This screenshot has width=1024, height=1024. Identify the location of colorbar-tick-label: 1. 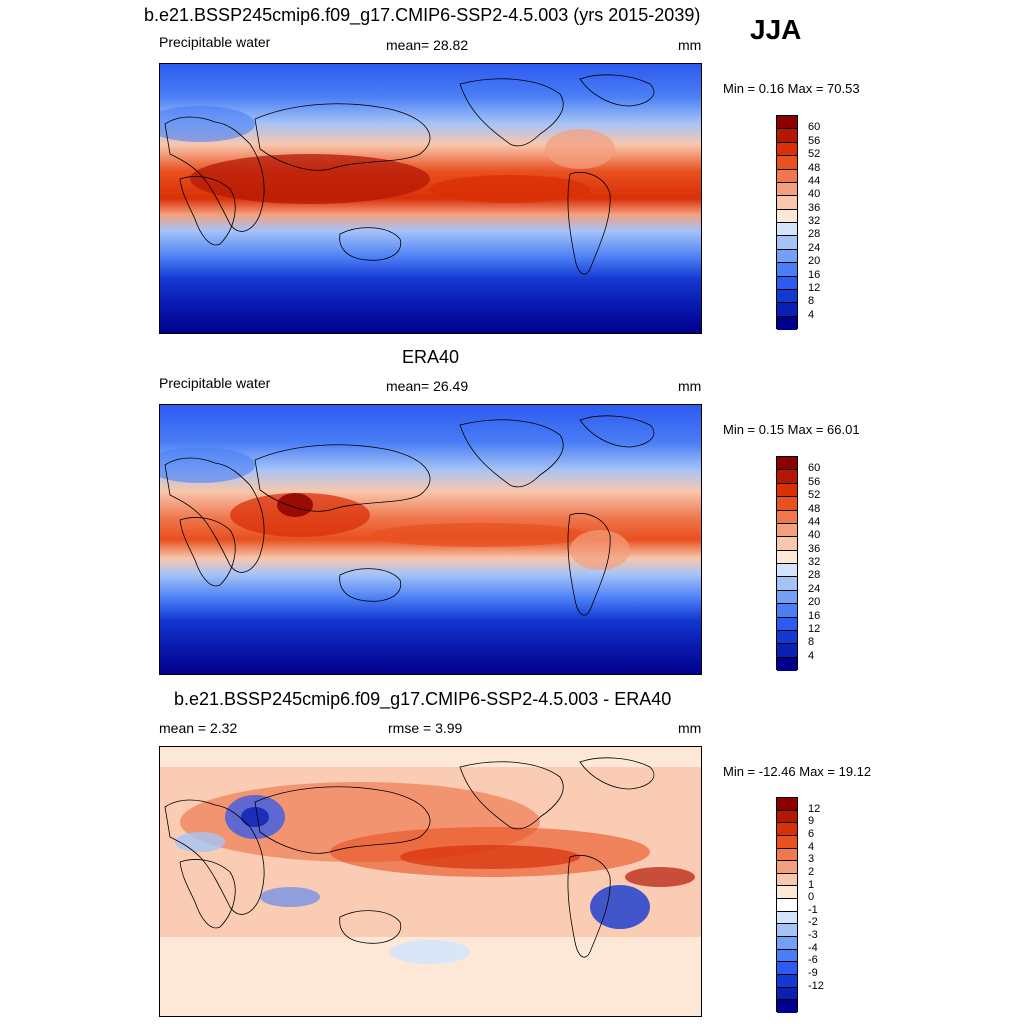
(811, 884).